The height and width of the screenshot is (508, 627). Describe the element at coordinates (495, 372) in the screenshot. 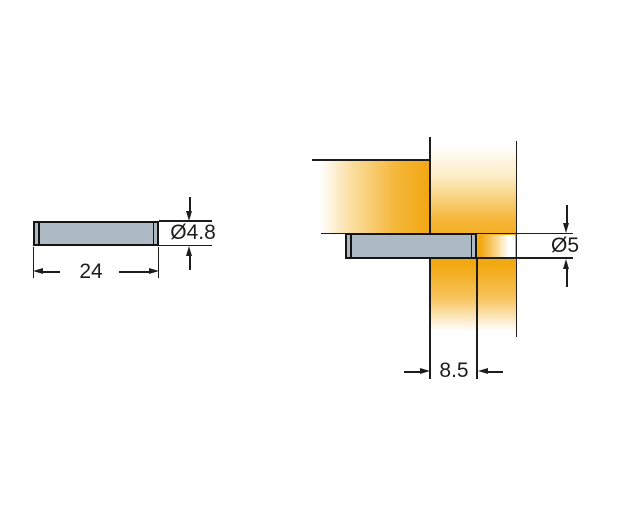

I see `depth-dimension-line-right` at that location.